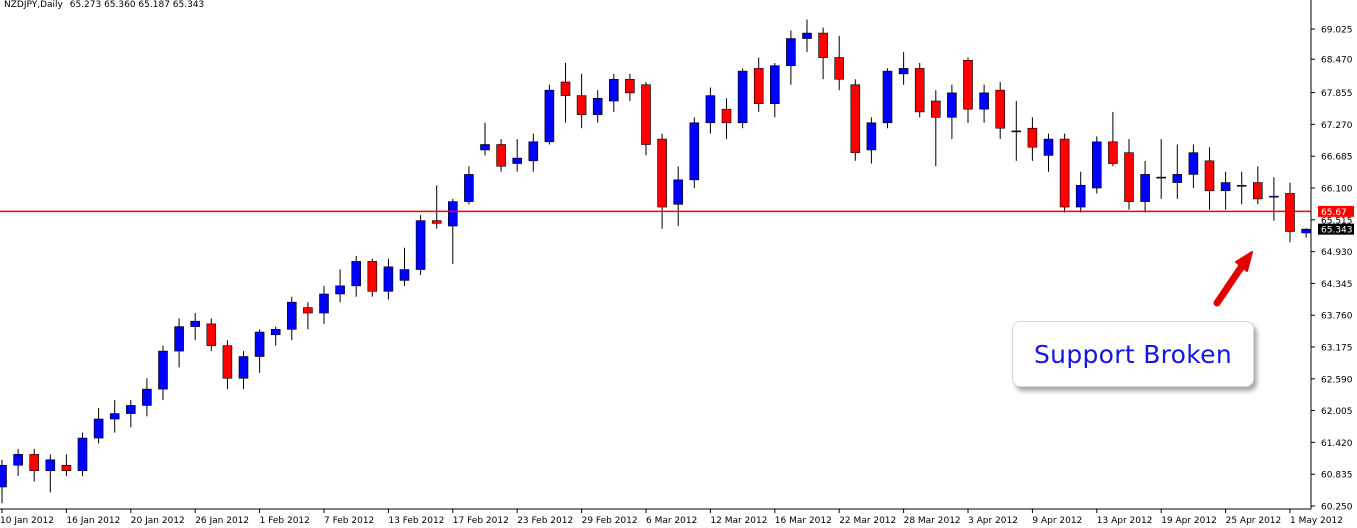  What do you see at coordinates (803, 521) in the screenshot?
I see `x-tick-label: 16 Mar 2012` at bounding box center [803, 521].